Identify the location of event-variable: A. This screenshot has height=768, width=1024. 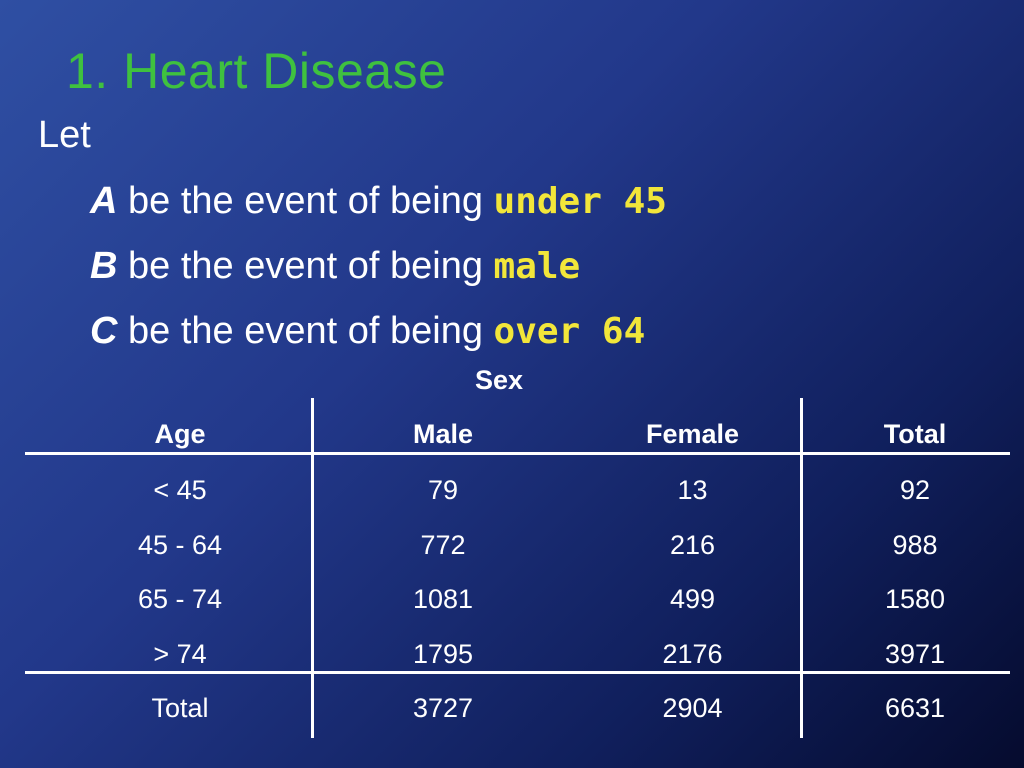
(104, 201).